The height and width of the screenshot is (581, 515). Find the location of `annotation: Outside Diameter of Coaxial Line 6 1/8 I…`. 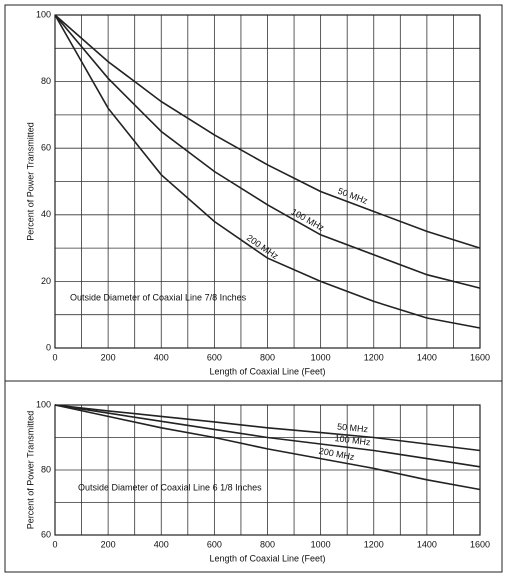

annotation: Outside Diameter of Coaxial Line 6 1/8 I… is located at coordinates (170, 487).